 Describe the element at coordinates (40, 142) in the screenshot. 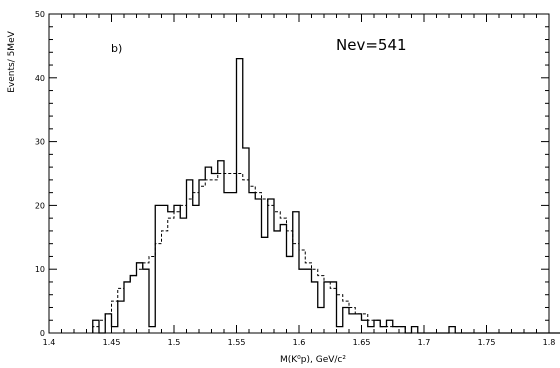

I see `y-tick-label: 30` at that location.